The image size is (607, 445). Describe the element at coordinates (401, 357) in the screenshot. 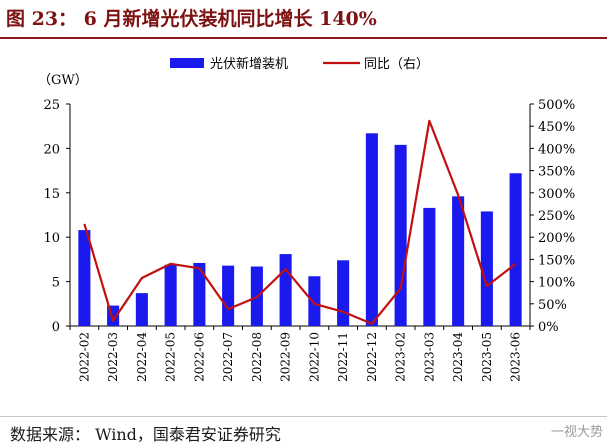

I see `x-tick-label: 2023-02` at that location.